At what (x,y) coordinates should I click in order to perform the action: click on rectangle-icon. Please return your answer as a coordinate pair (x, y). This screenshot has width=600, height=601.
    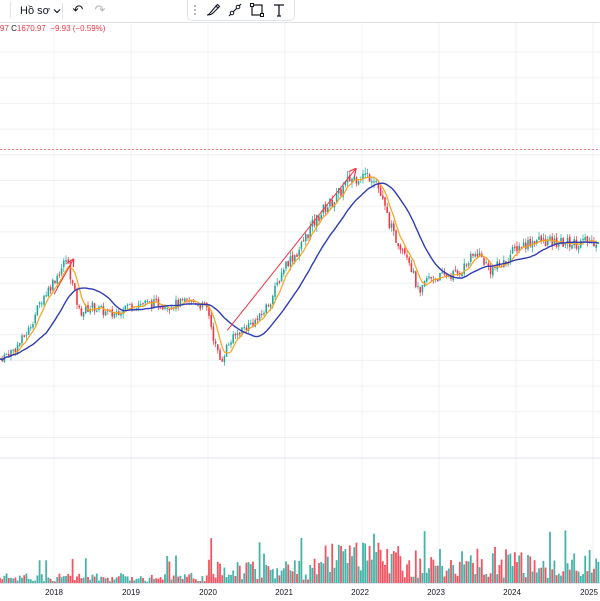
    Looking at the image, I should click on (257, 10).